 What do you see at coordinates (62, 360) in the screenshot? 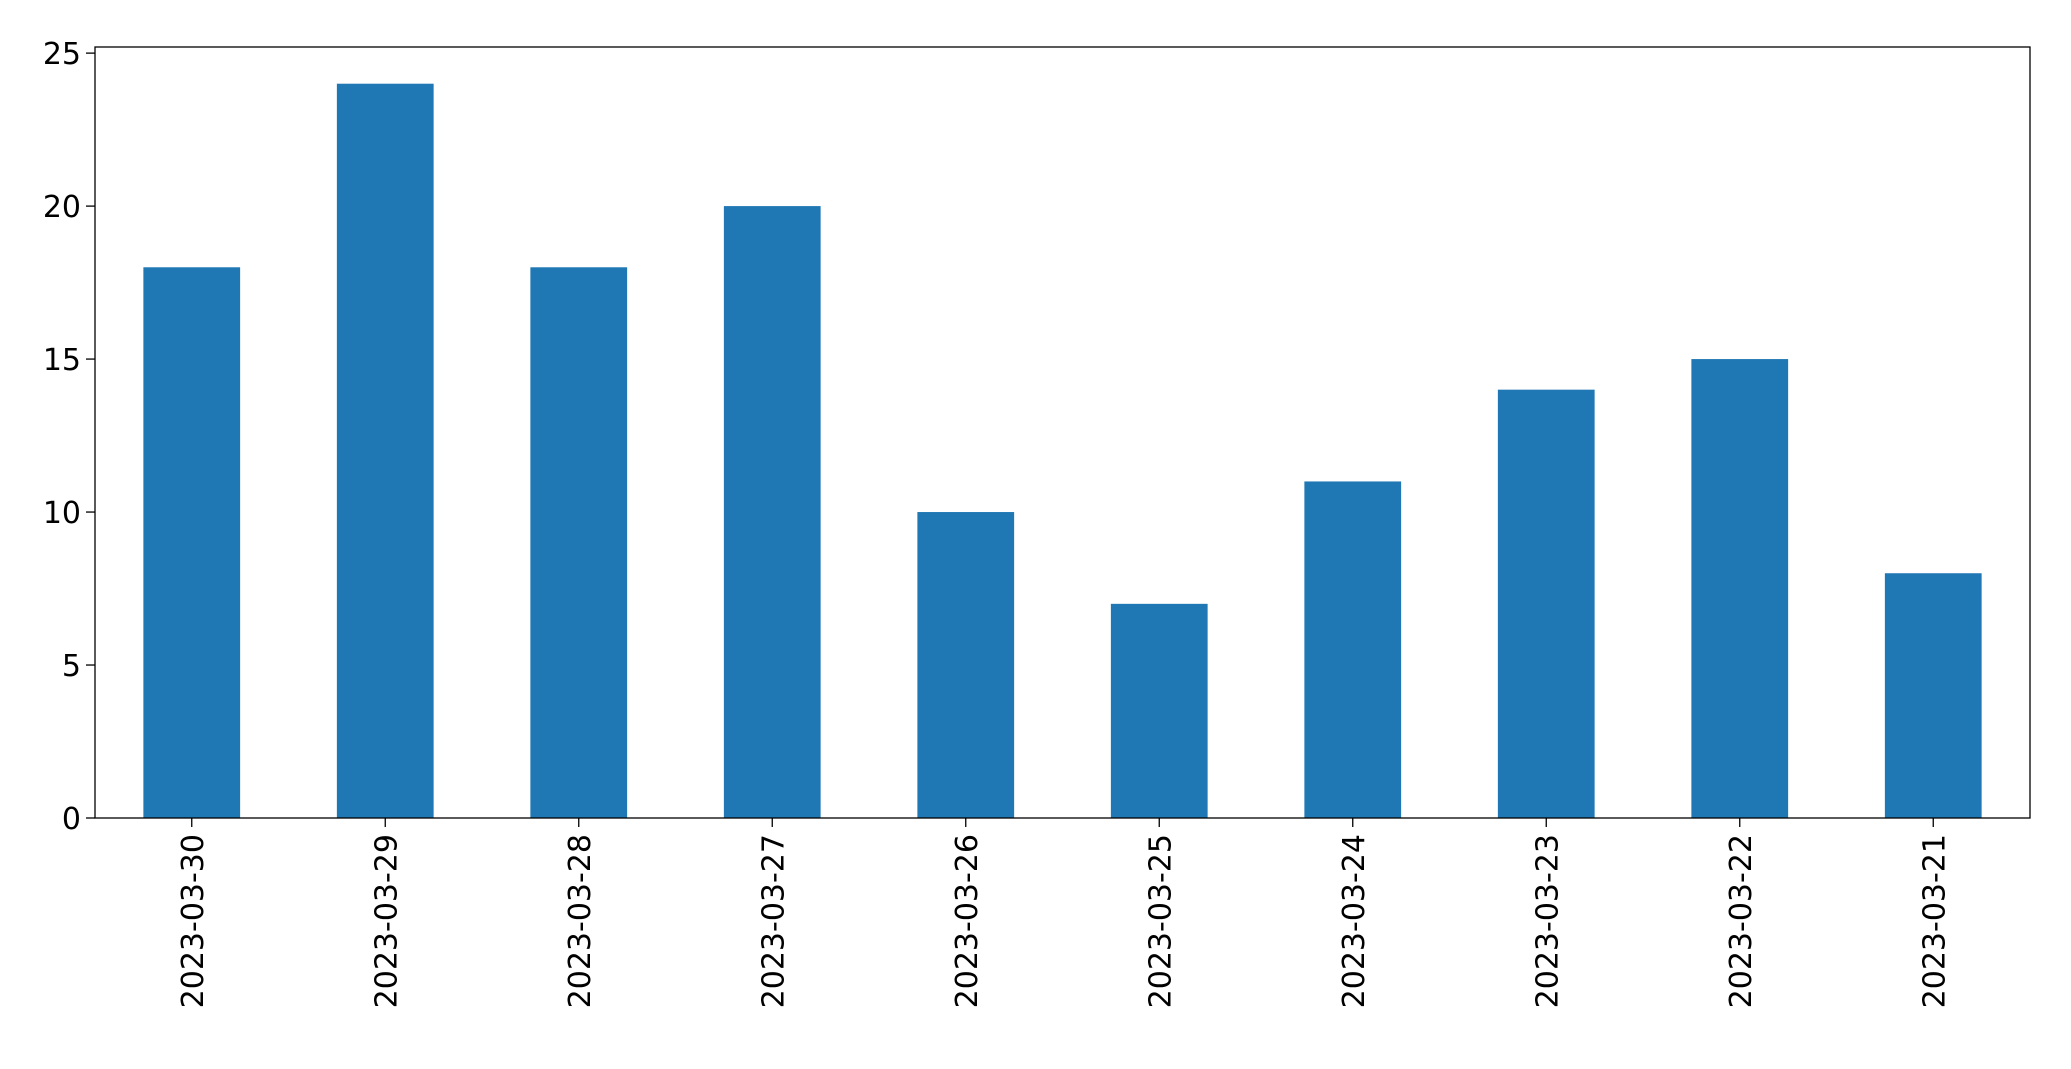
I see `y-tick-label: 15` at bounding box center [62, 360].